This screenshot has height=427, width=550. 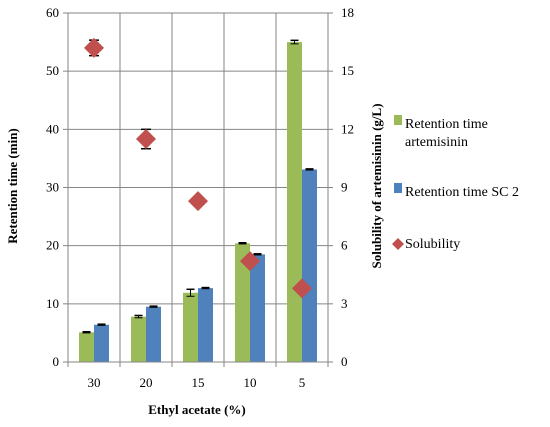 What do you see at coordinates (344, 361) in the screenshot?
I see `y2-tick-label: 0` at bounding box center [344, 361].